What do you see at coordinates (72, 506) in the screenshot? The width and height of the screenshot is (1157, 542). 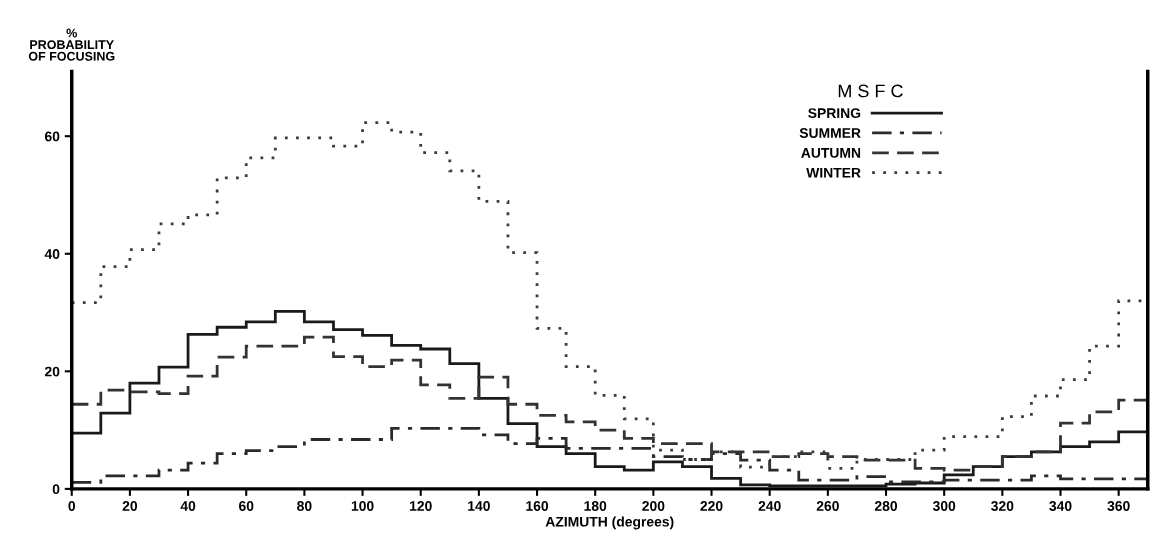 I see `x-tick-label: 0` at bounding box center [72, 506].